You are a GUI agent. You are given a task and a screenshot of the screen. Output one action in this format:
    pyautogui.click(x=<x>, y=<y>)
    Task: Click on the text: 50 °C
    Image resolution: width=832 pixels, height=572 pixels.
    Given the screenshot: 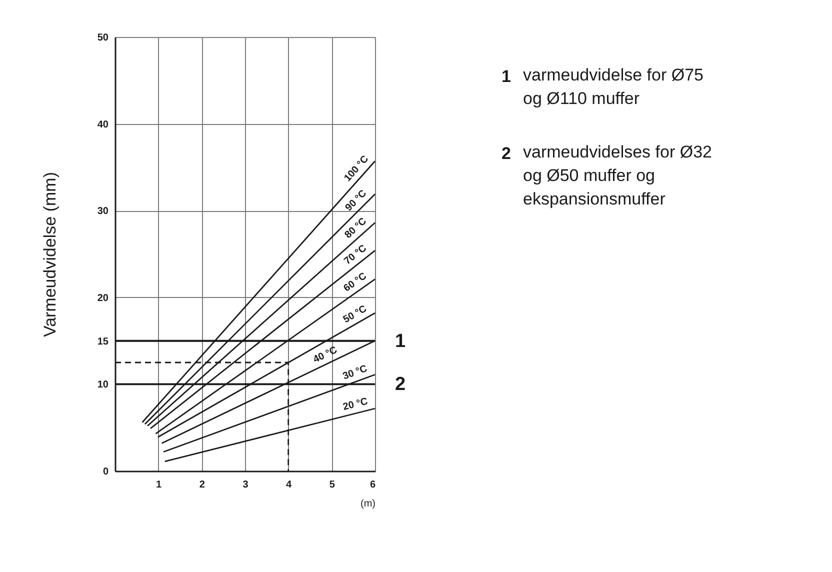 What is the action you would take?
    pyautogui.click(x=355, y=315)
    